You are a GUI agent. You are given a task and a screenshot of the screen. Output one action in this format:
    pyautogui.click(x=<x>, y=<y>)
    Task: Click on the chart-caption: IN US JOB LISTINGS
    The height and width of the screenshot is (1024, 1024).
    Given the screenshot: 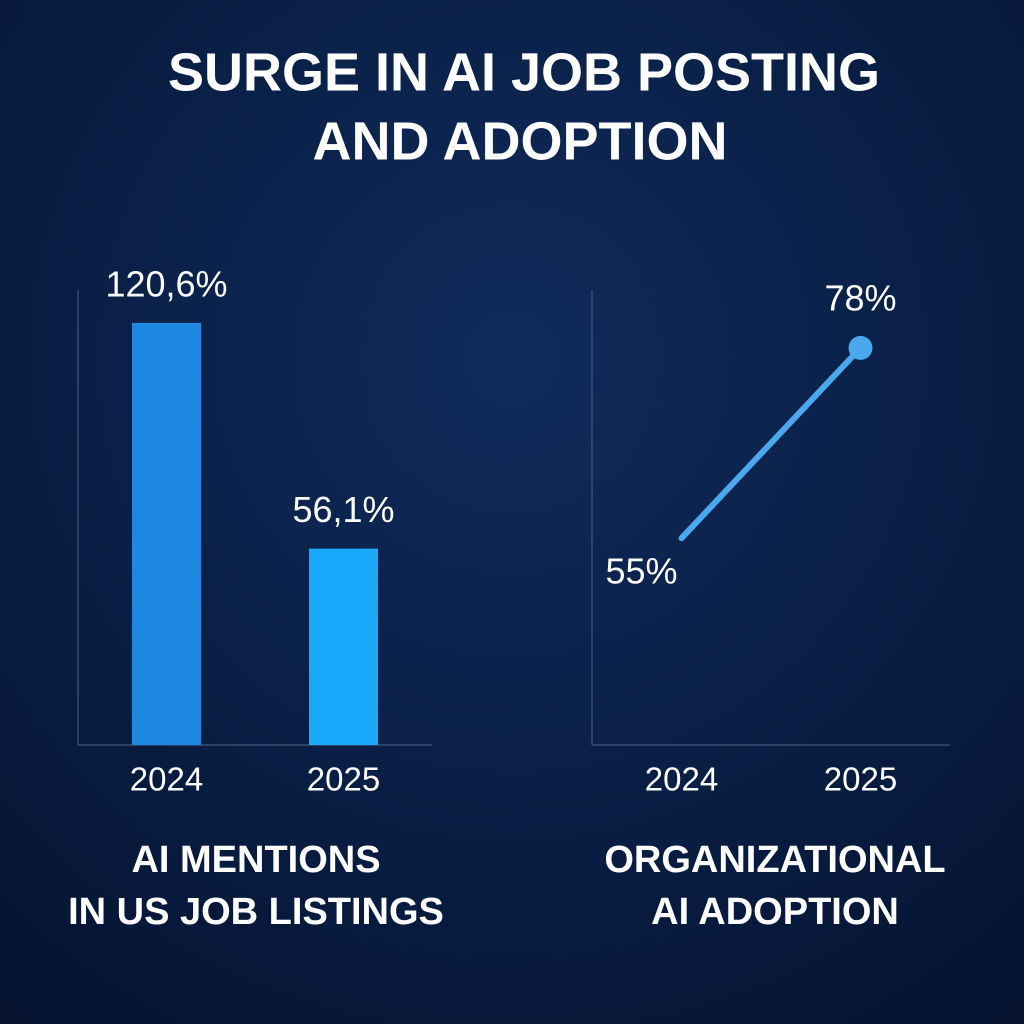 What is the action you would take?
    pyautogui.click(x=256, y=912)
    